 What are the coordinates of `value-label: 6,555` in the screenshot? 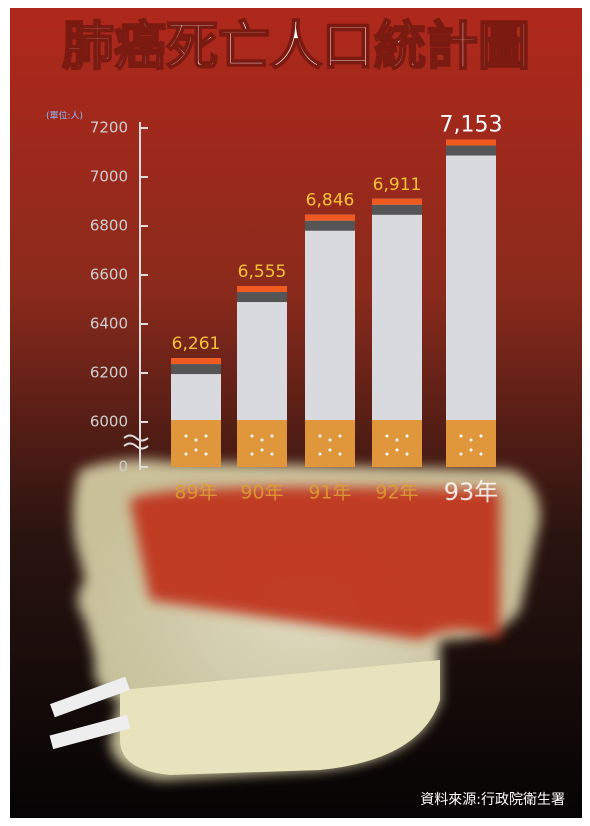 It's located at (262, 272).